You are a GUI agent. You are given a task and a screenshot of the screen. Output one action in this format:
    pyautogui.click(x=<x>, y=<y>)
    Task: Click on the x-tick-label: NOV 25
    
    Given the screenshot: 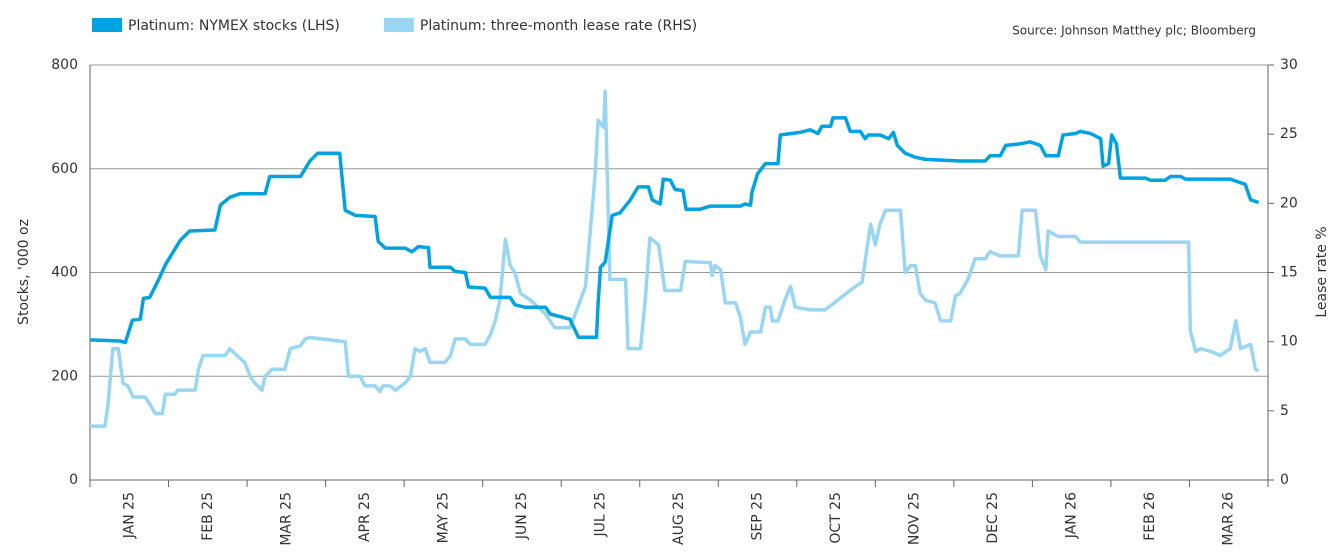 What is the action you would take?
    pyautogui.click(x=915, y=518)
    